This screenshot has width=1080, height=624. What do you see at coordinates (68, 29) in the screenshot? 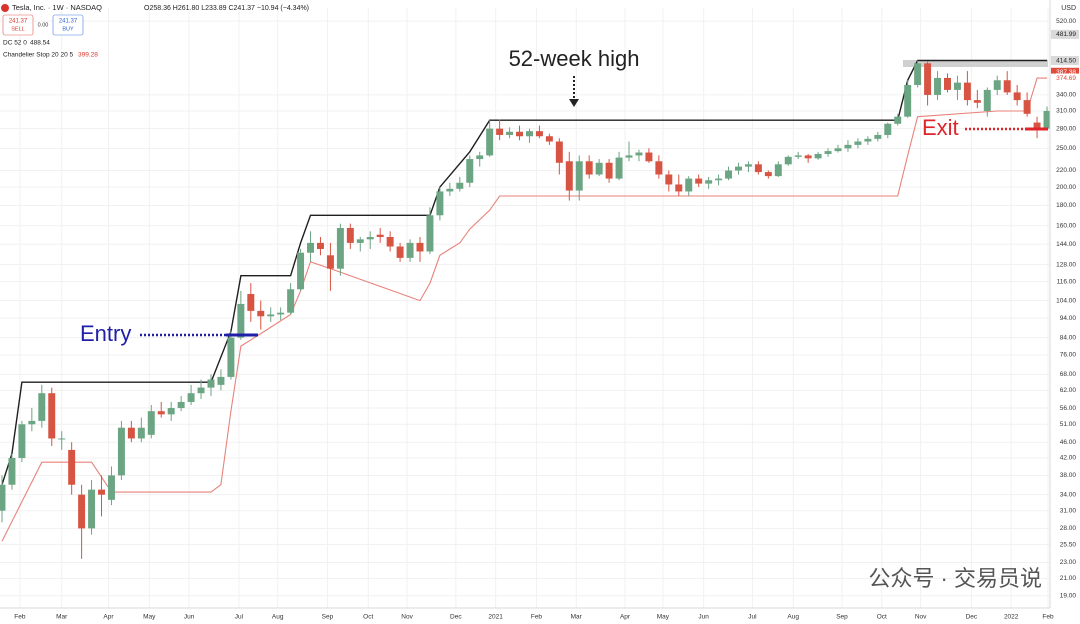
I see `buy-label: BUY` at bounding box center [68, 29].